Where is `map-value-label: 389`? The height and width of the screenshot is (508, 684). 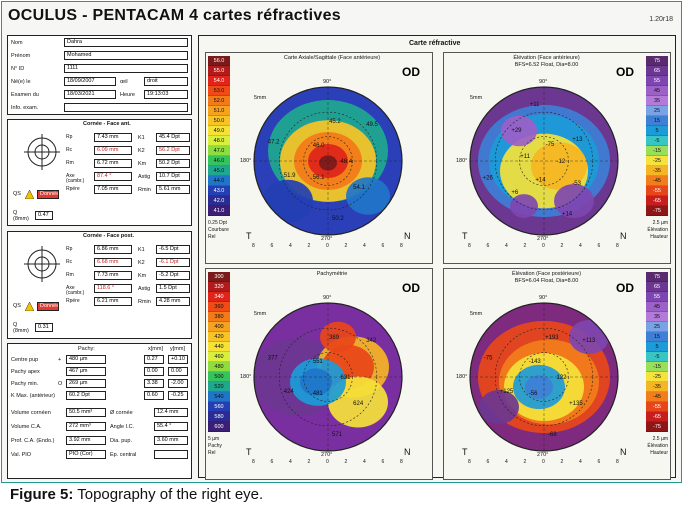
map-value-label: 389 is located at coordinates (334, 338).